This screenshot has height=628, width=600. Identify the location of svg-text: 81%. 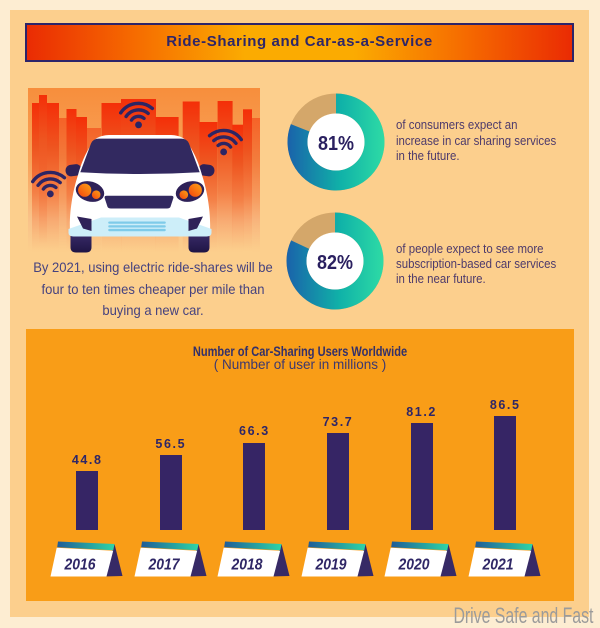
(336, 143).